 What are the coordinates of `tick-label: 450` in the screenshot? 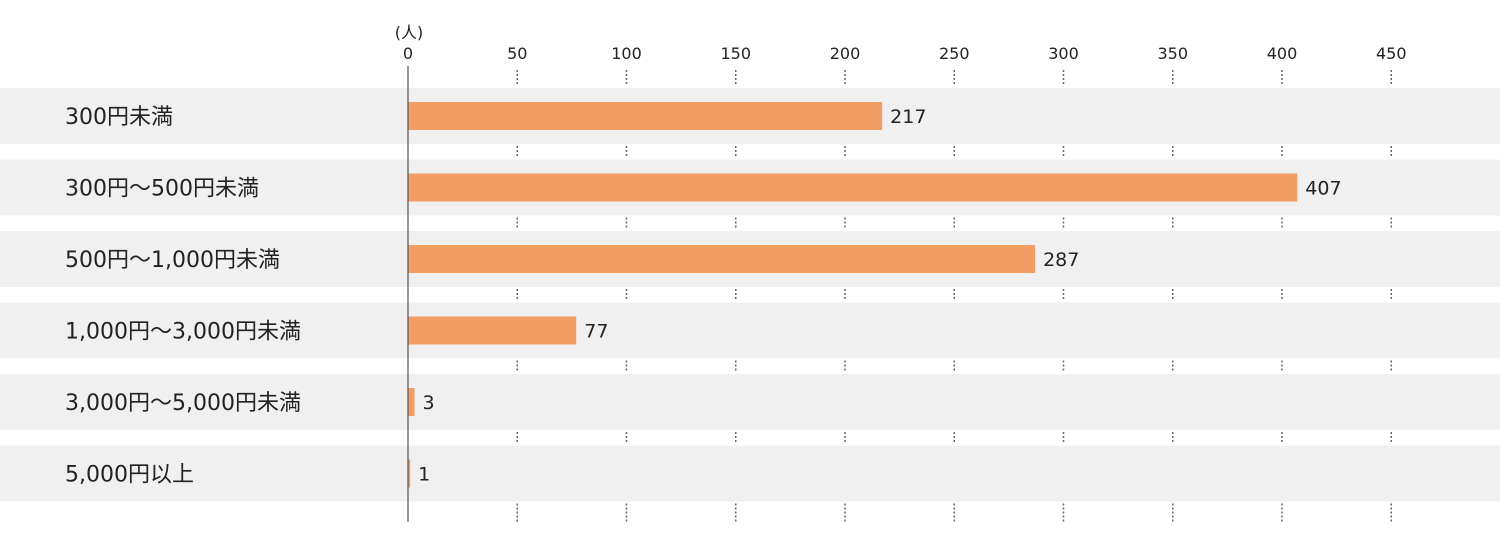 It's located at (1391, 53).